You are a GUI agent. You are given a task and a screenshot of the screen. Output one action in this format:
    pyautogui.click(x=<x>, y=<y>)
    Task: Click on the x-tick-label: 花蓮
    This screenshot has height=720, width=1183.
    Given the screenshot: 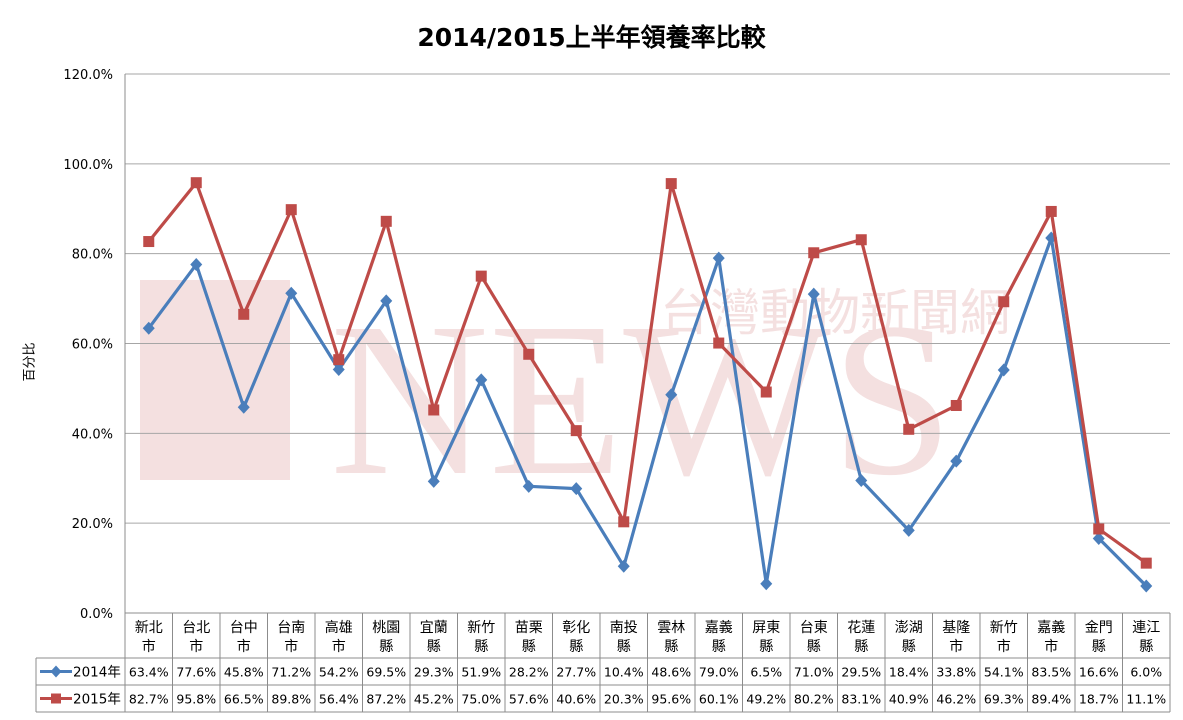 What is the action you would take?
    pyautogui.click(x=861, y=628)
    